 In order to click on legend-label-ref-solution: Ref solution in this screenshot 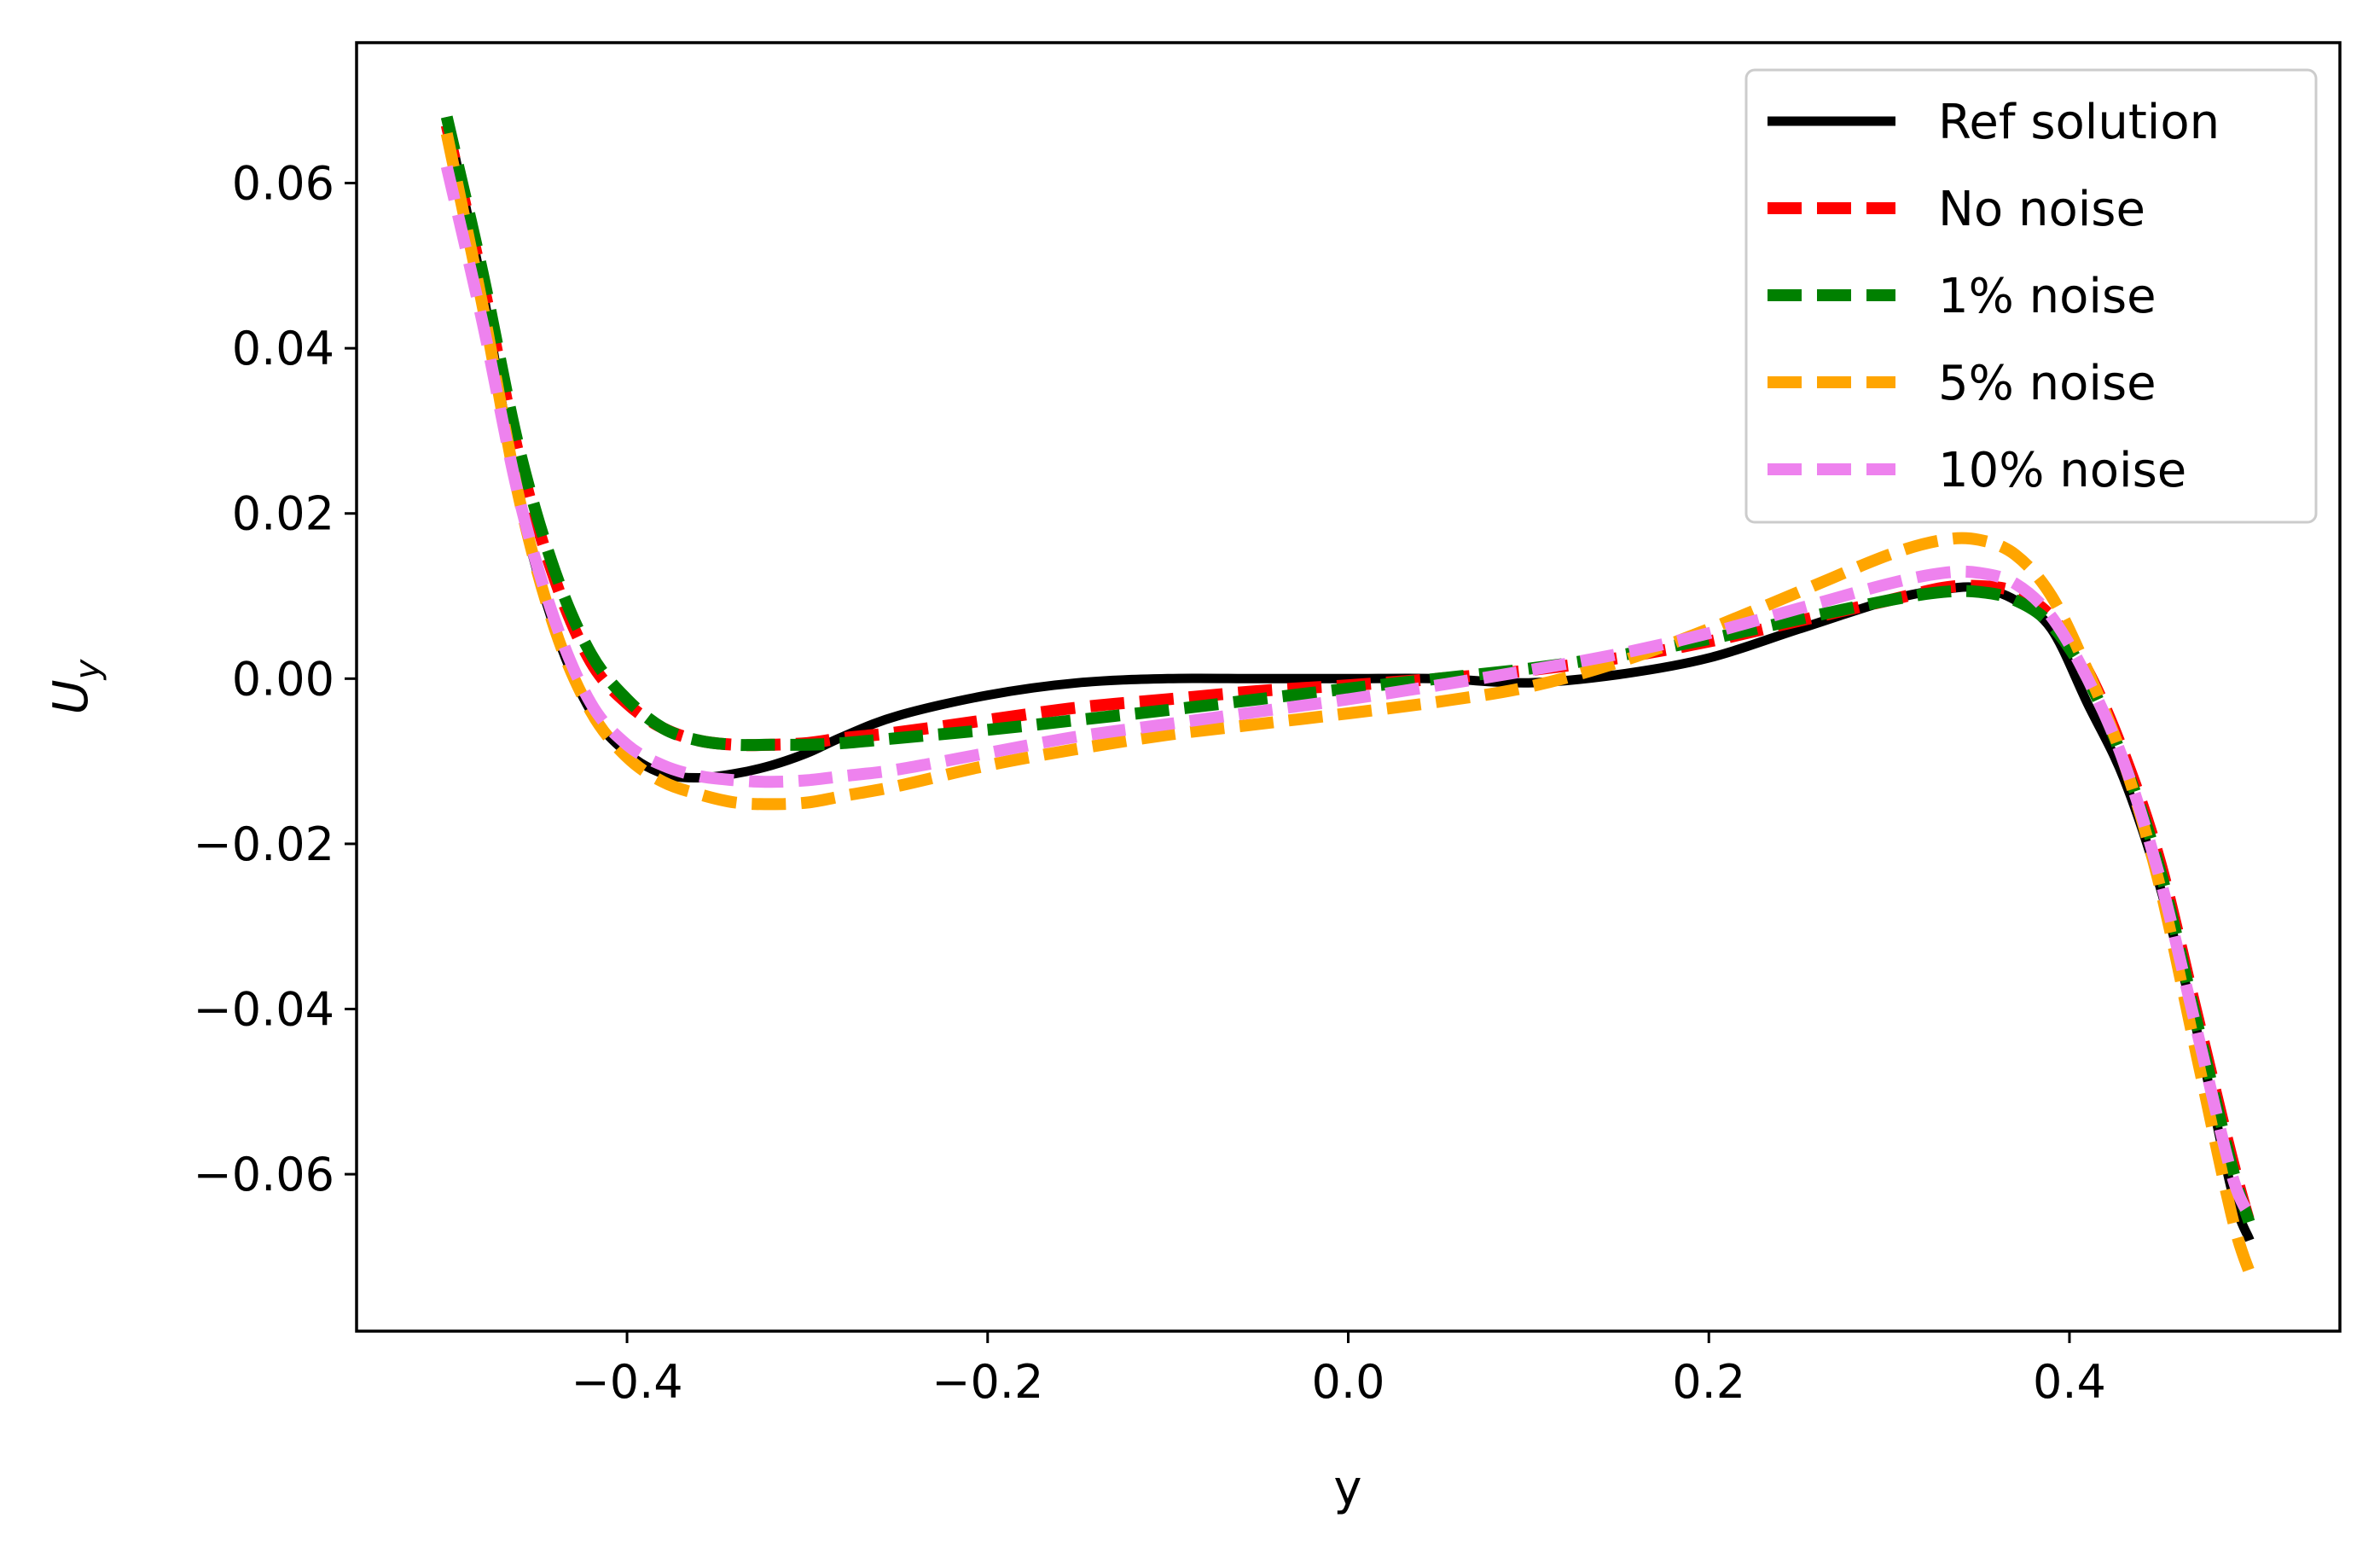, I will do `click(2079, 123)`.